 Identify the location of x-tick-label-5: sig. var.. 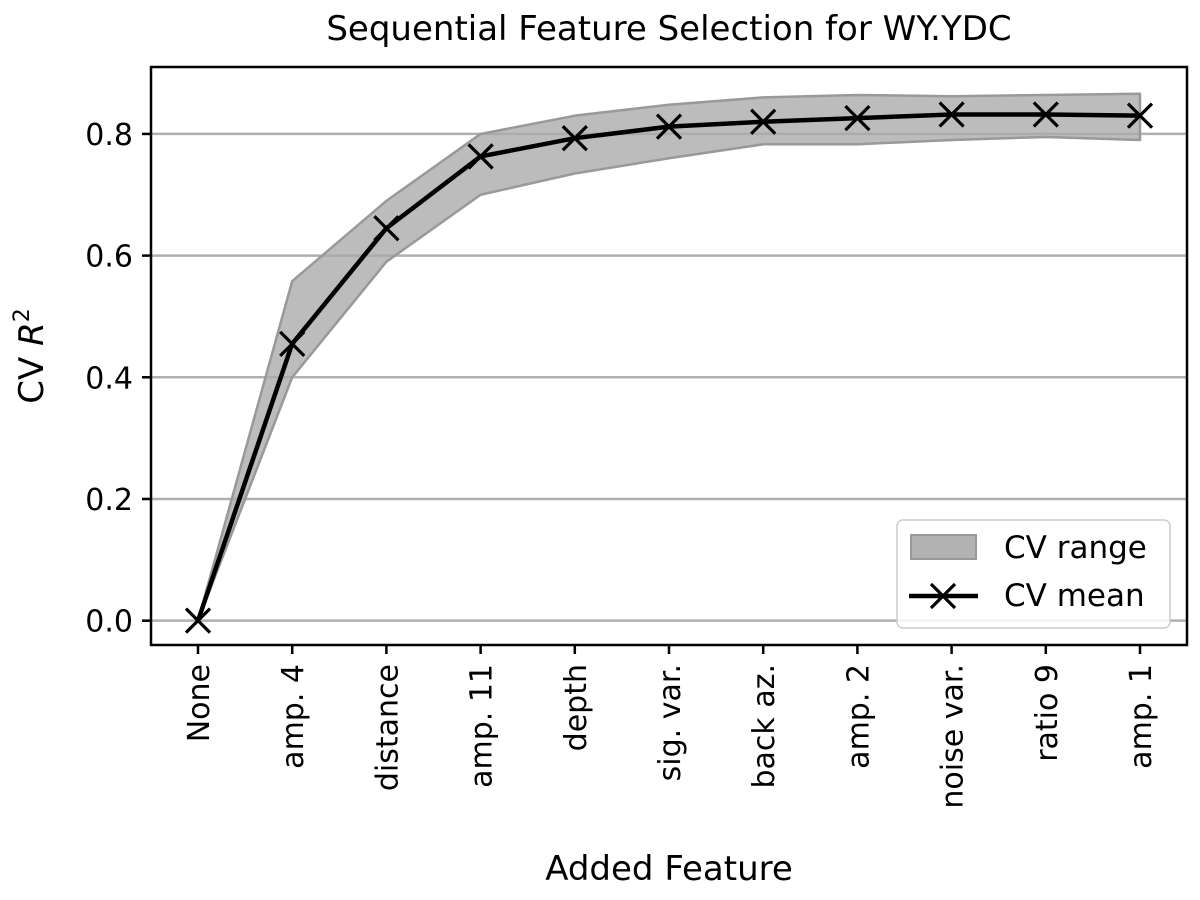
(670, 722).